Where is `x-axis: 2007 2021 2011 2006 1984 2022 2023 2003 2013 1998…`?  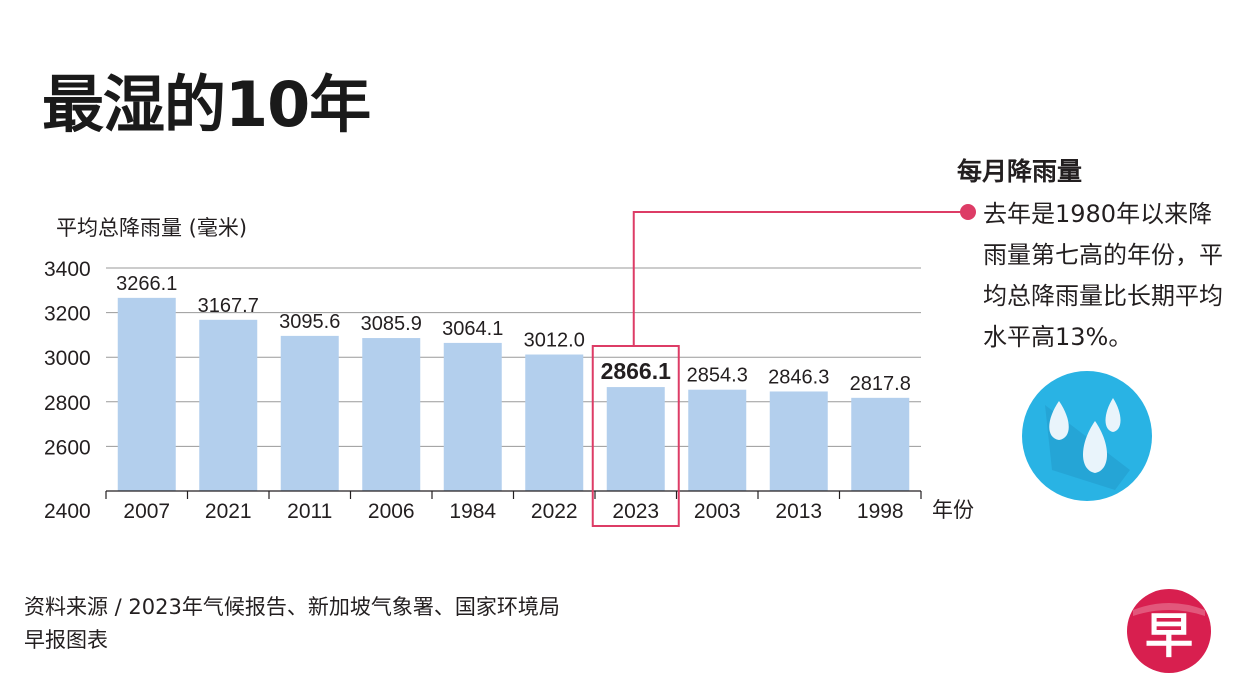 x-axis: 2007 2021 2011 2006 1984 2022 2023 2003 2013 1998… is located at coordinates (539, 506).